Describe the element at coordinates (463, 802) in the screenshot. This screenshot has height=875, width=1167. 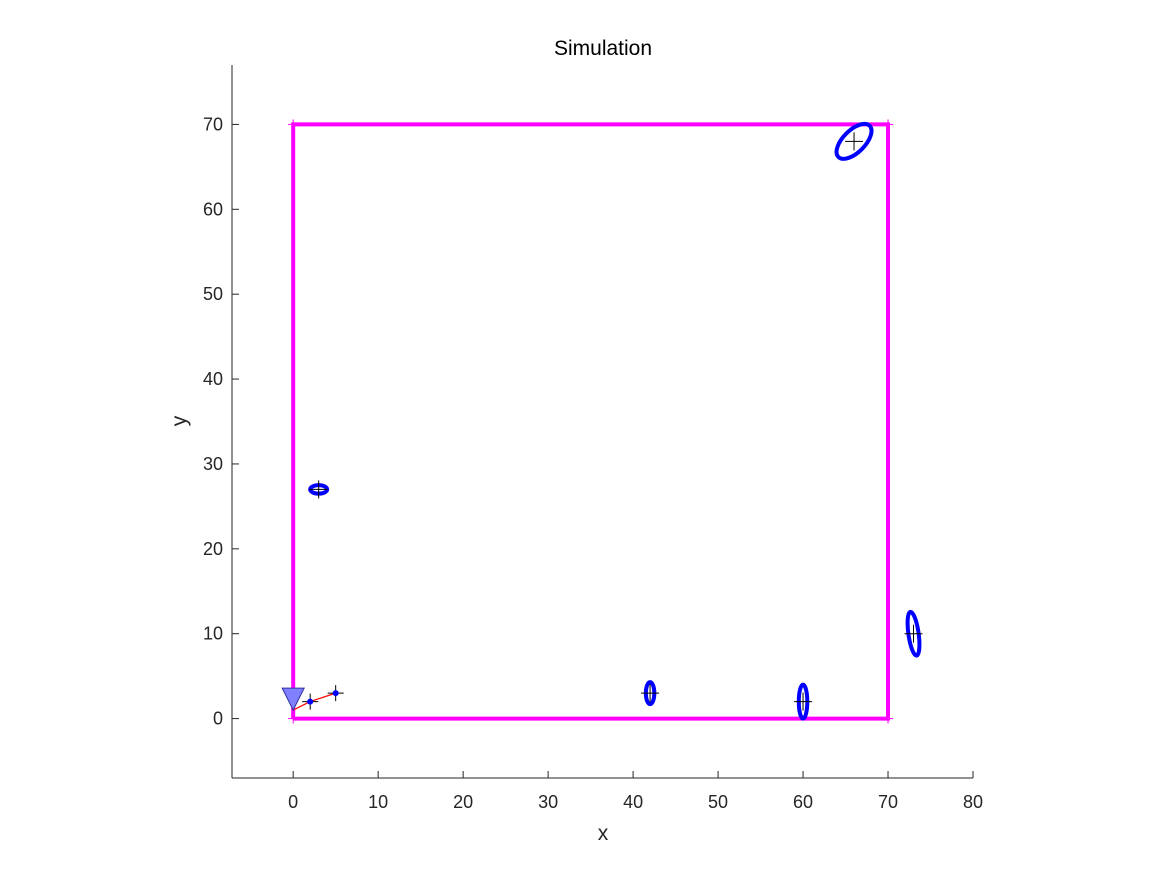
I see `x-tick-label: 20` at that location.